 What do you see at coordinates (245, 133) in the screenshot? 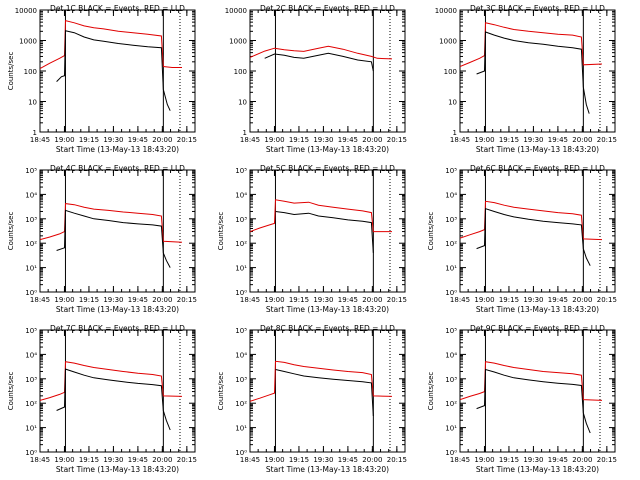
I see `y-tick-label: 1` at bounding box center [245, 133].